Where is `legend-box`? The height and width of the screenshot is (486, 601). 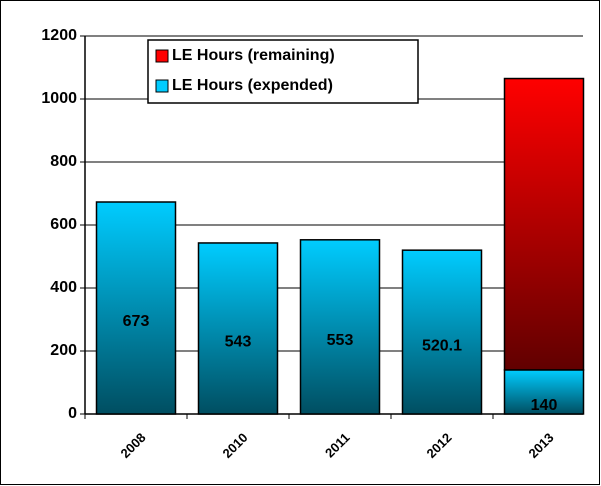
legend-box is located at coordinates (283, 71).